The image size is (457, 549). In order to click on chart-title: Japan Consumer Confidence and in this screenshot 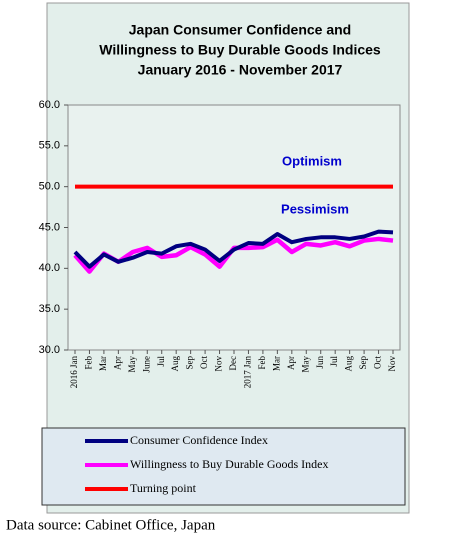, I will do `click(240, 30)`.